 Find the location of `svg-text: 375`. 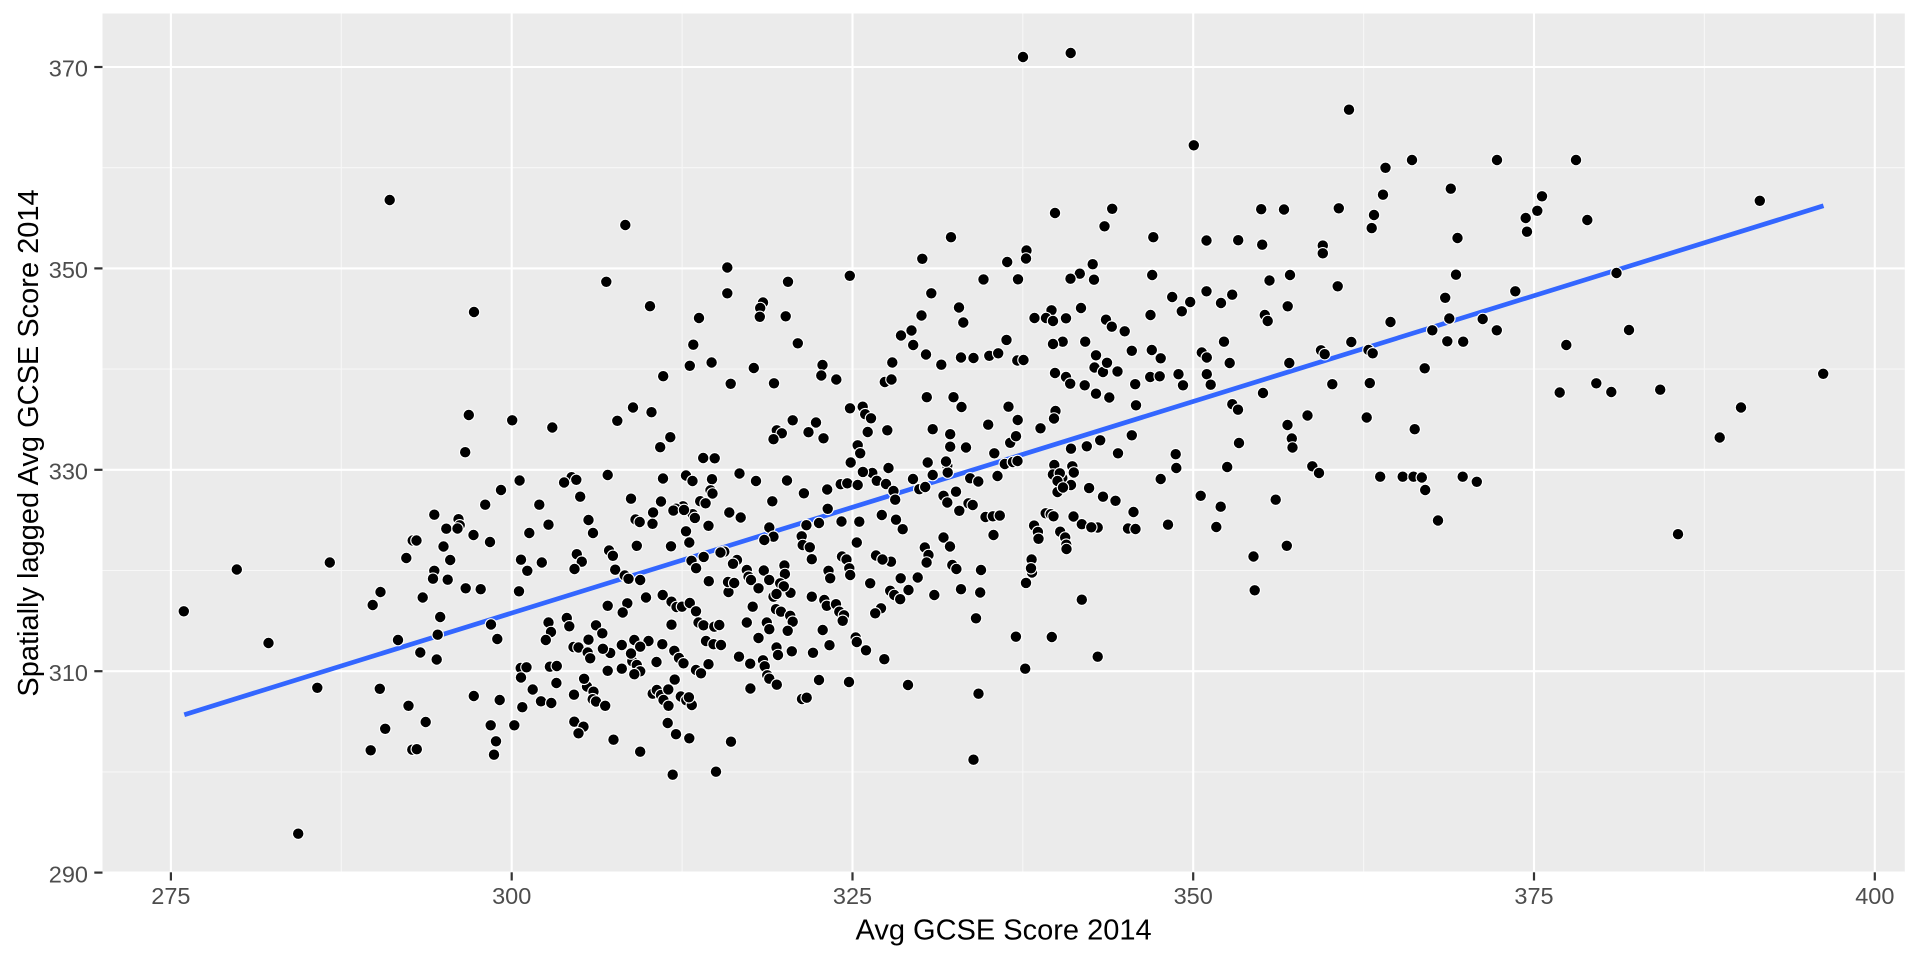

svg-text: 375 is located at coordinates (1533, 896).